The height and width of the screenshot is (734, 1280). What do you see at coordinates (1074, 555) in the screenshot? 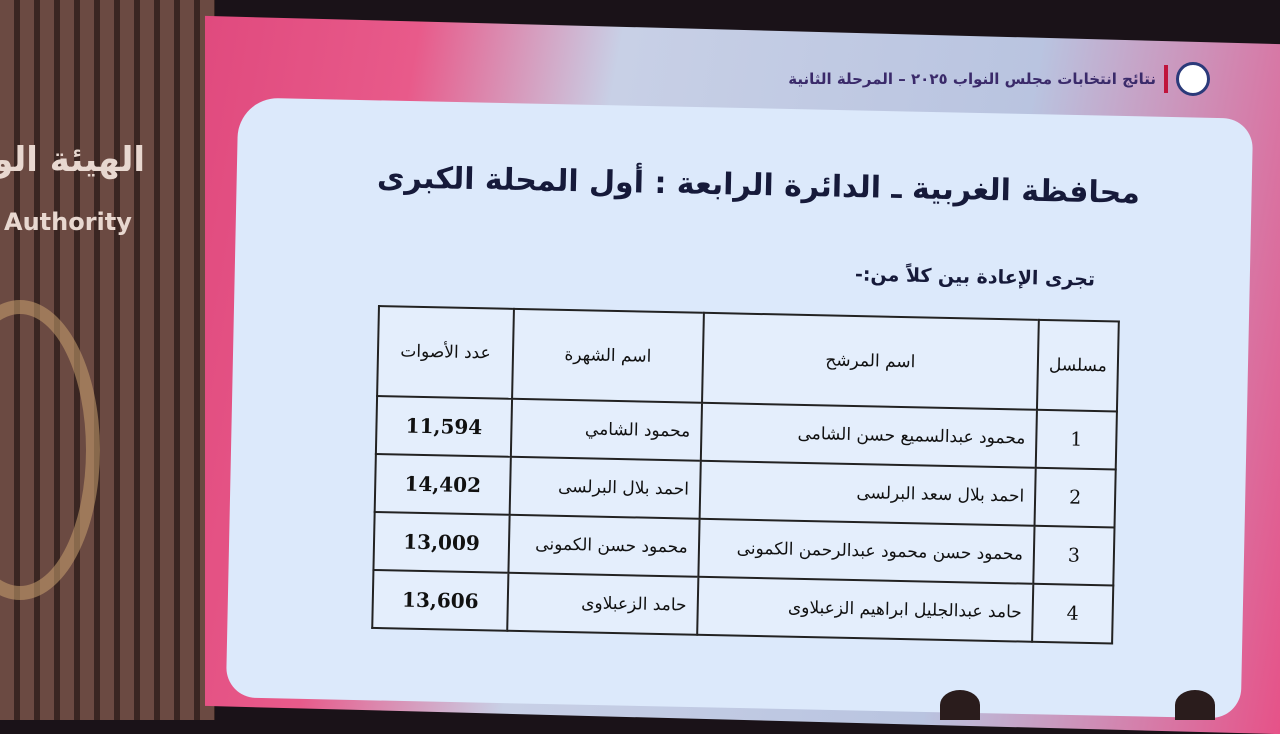
I see `serial-cell: 3` at bounding box center [1074, 555].